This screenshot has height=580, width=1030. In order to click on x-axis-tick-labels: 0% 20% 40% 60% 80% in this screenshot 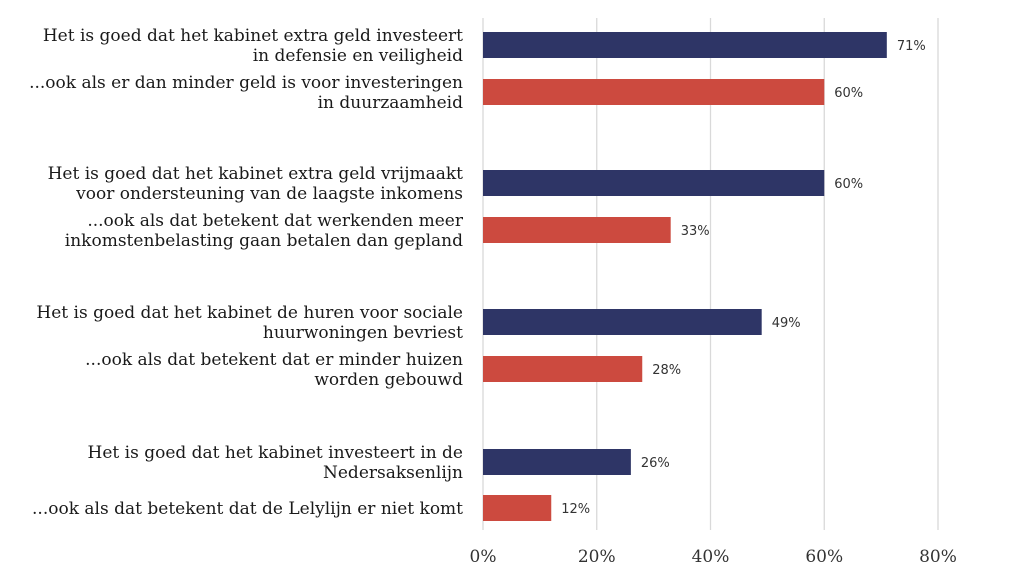, I will do `click(713, 557)`.